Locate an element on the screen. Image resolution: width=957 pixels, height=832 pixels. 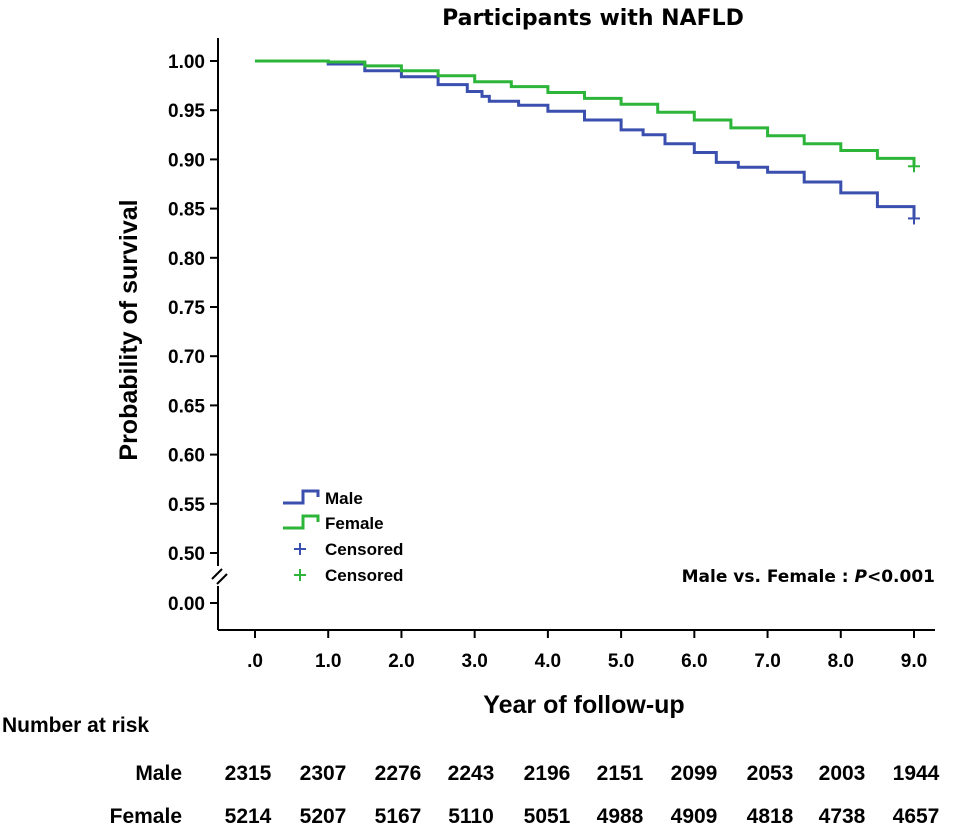
y-tick-label: 0.85 is located at coordinates (186, 210).